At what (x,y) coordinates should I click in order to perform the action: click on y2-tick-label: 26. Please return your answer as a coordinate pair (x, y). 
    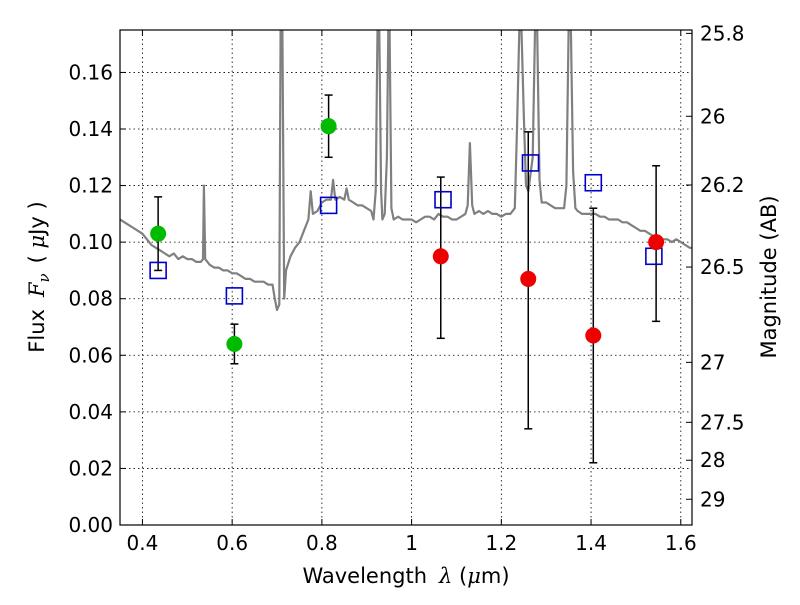
    Looking at the image, I should click on (712, 116).